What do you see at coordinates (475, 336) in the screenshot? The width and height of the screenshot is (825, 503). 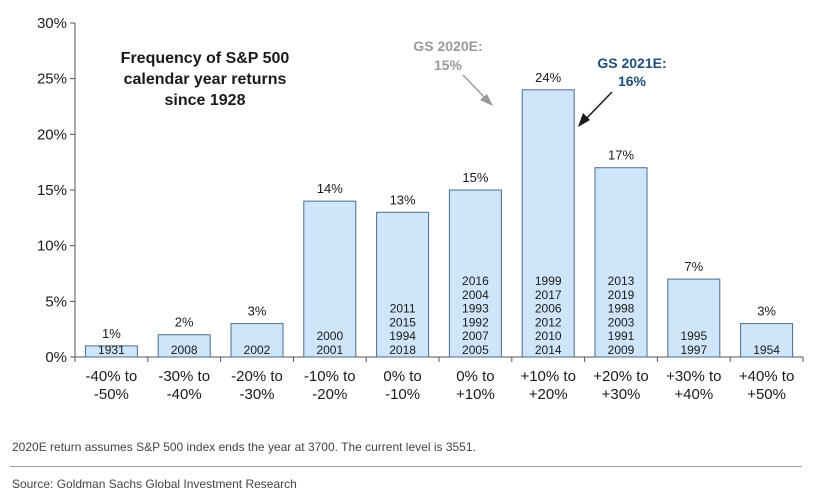 I see `bar-year-label: 2007` at bounding box center [475, 336].